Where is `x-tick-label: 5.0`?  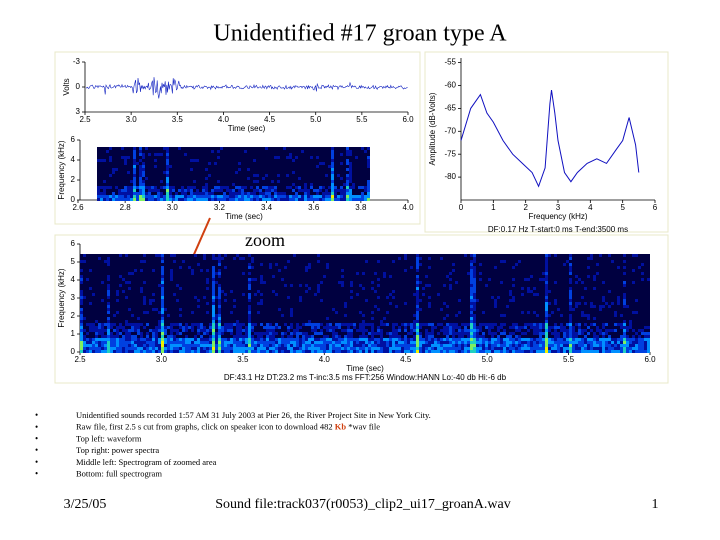 x-tick-label: 5.0 is located at coordinates (316, 119).